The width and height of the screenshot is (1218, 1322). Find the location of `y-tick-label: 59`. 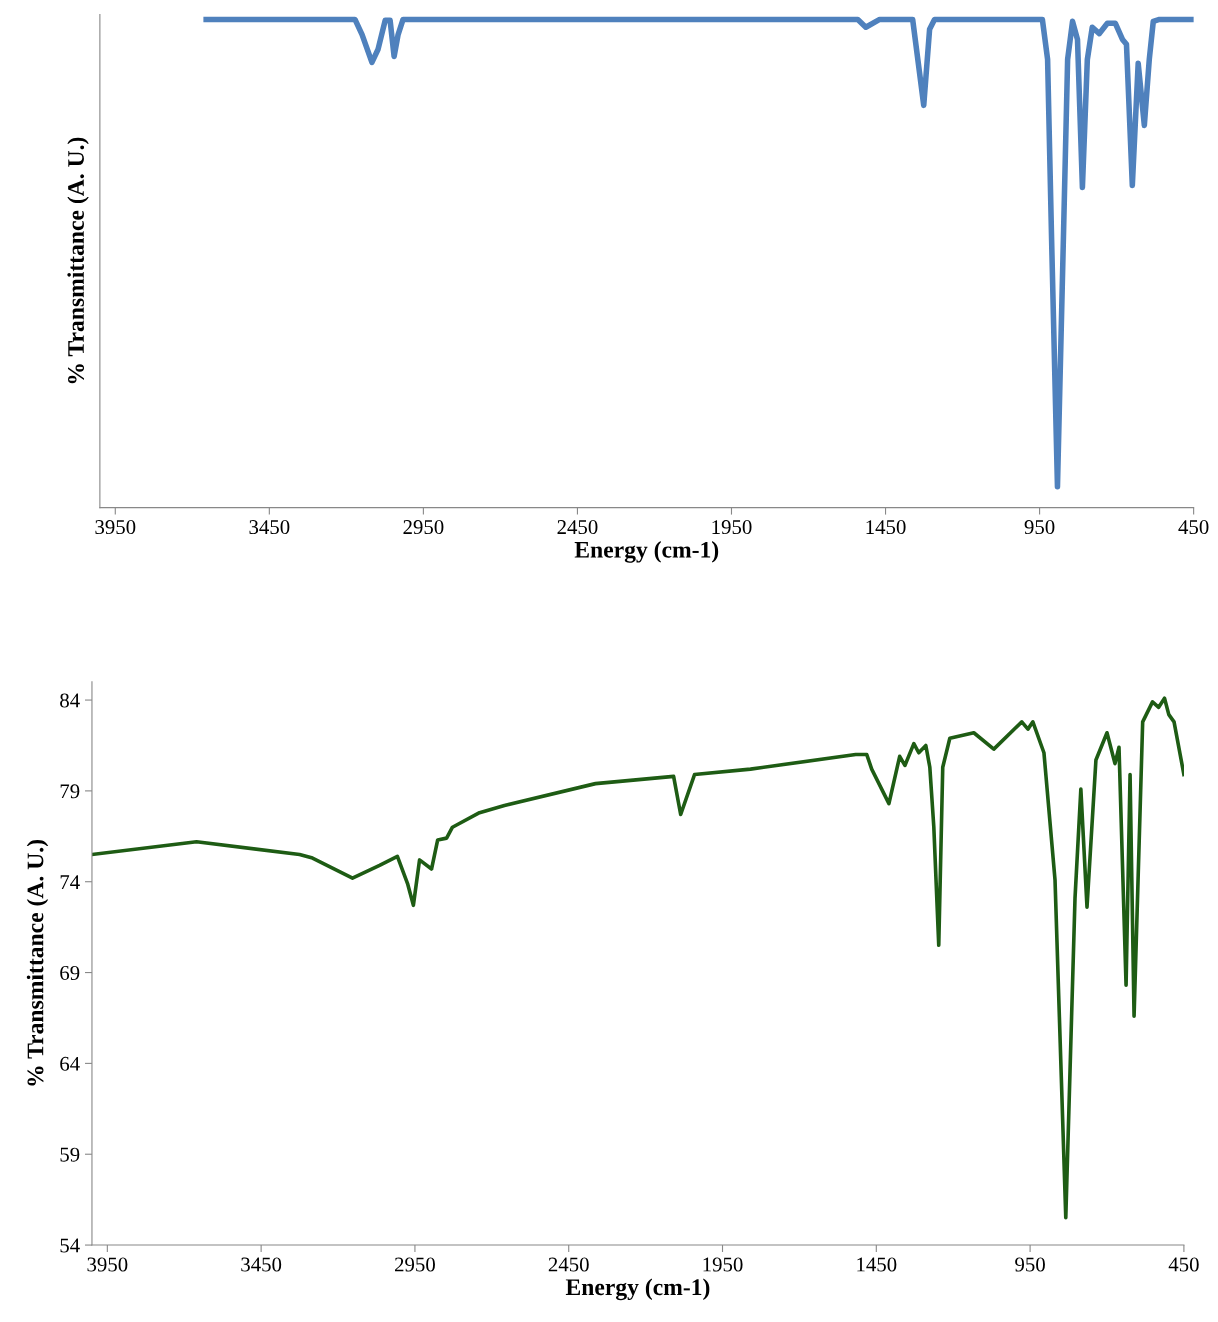

y-tick-label: 59 is located at coordinates (70, 1154).